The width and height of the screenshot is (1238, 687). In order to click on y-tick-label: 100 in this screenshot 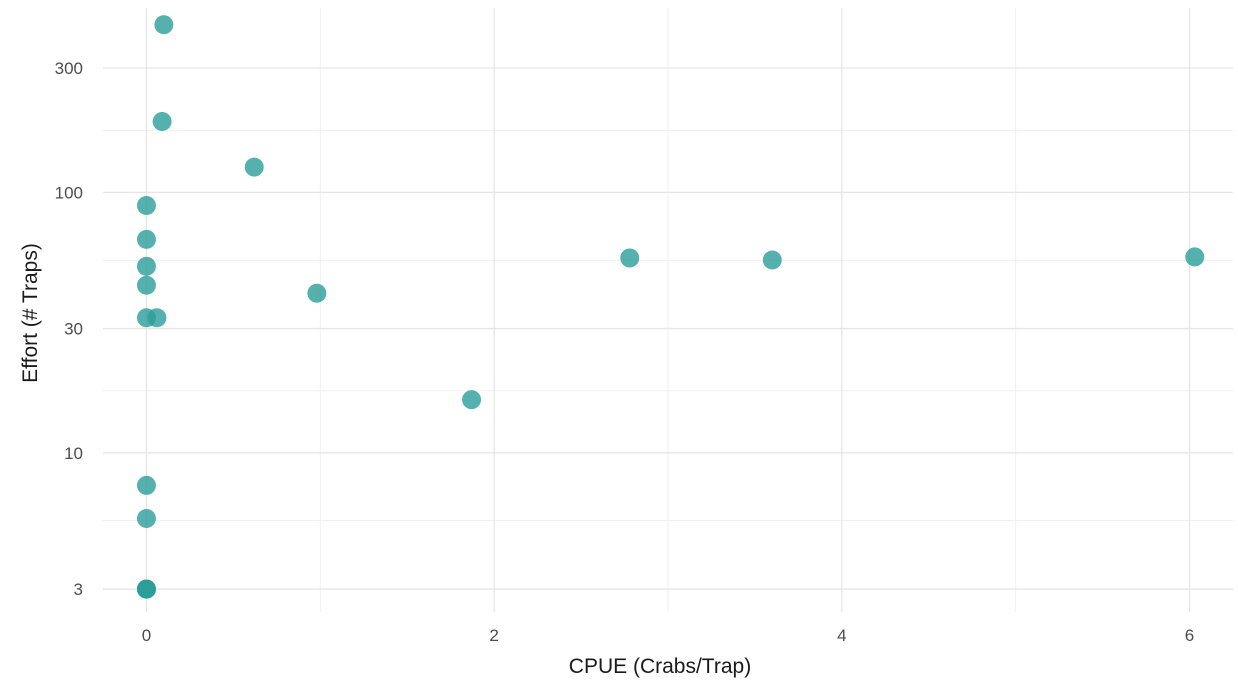, I will do `click(69, 192)`.